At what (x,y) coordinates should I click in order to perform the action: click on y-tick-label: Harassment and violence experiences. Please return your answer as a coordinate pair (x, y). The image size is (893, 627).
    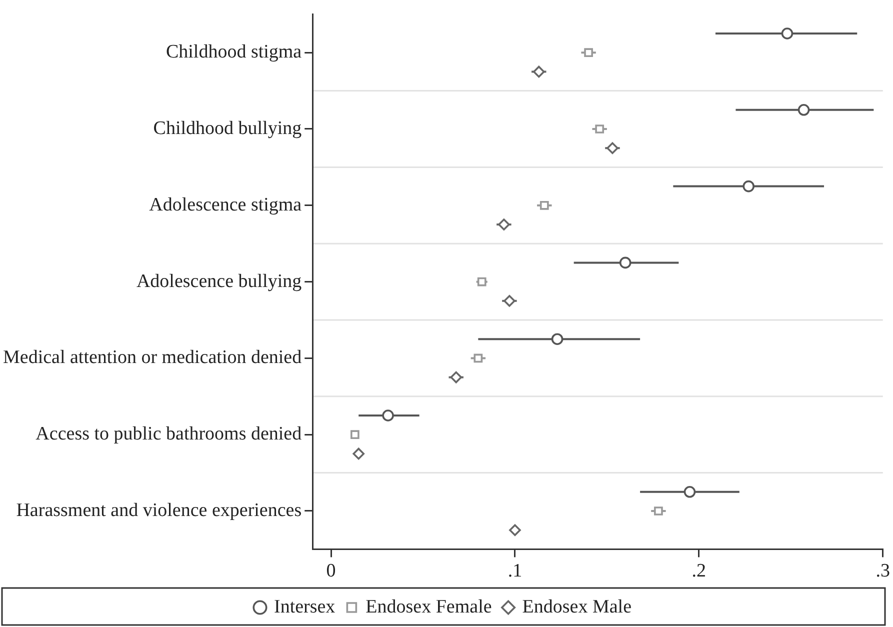
    Looking at the image, I should click on (159, 510).